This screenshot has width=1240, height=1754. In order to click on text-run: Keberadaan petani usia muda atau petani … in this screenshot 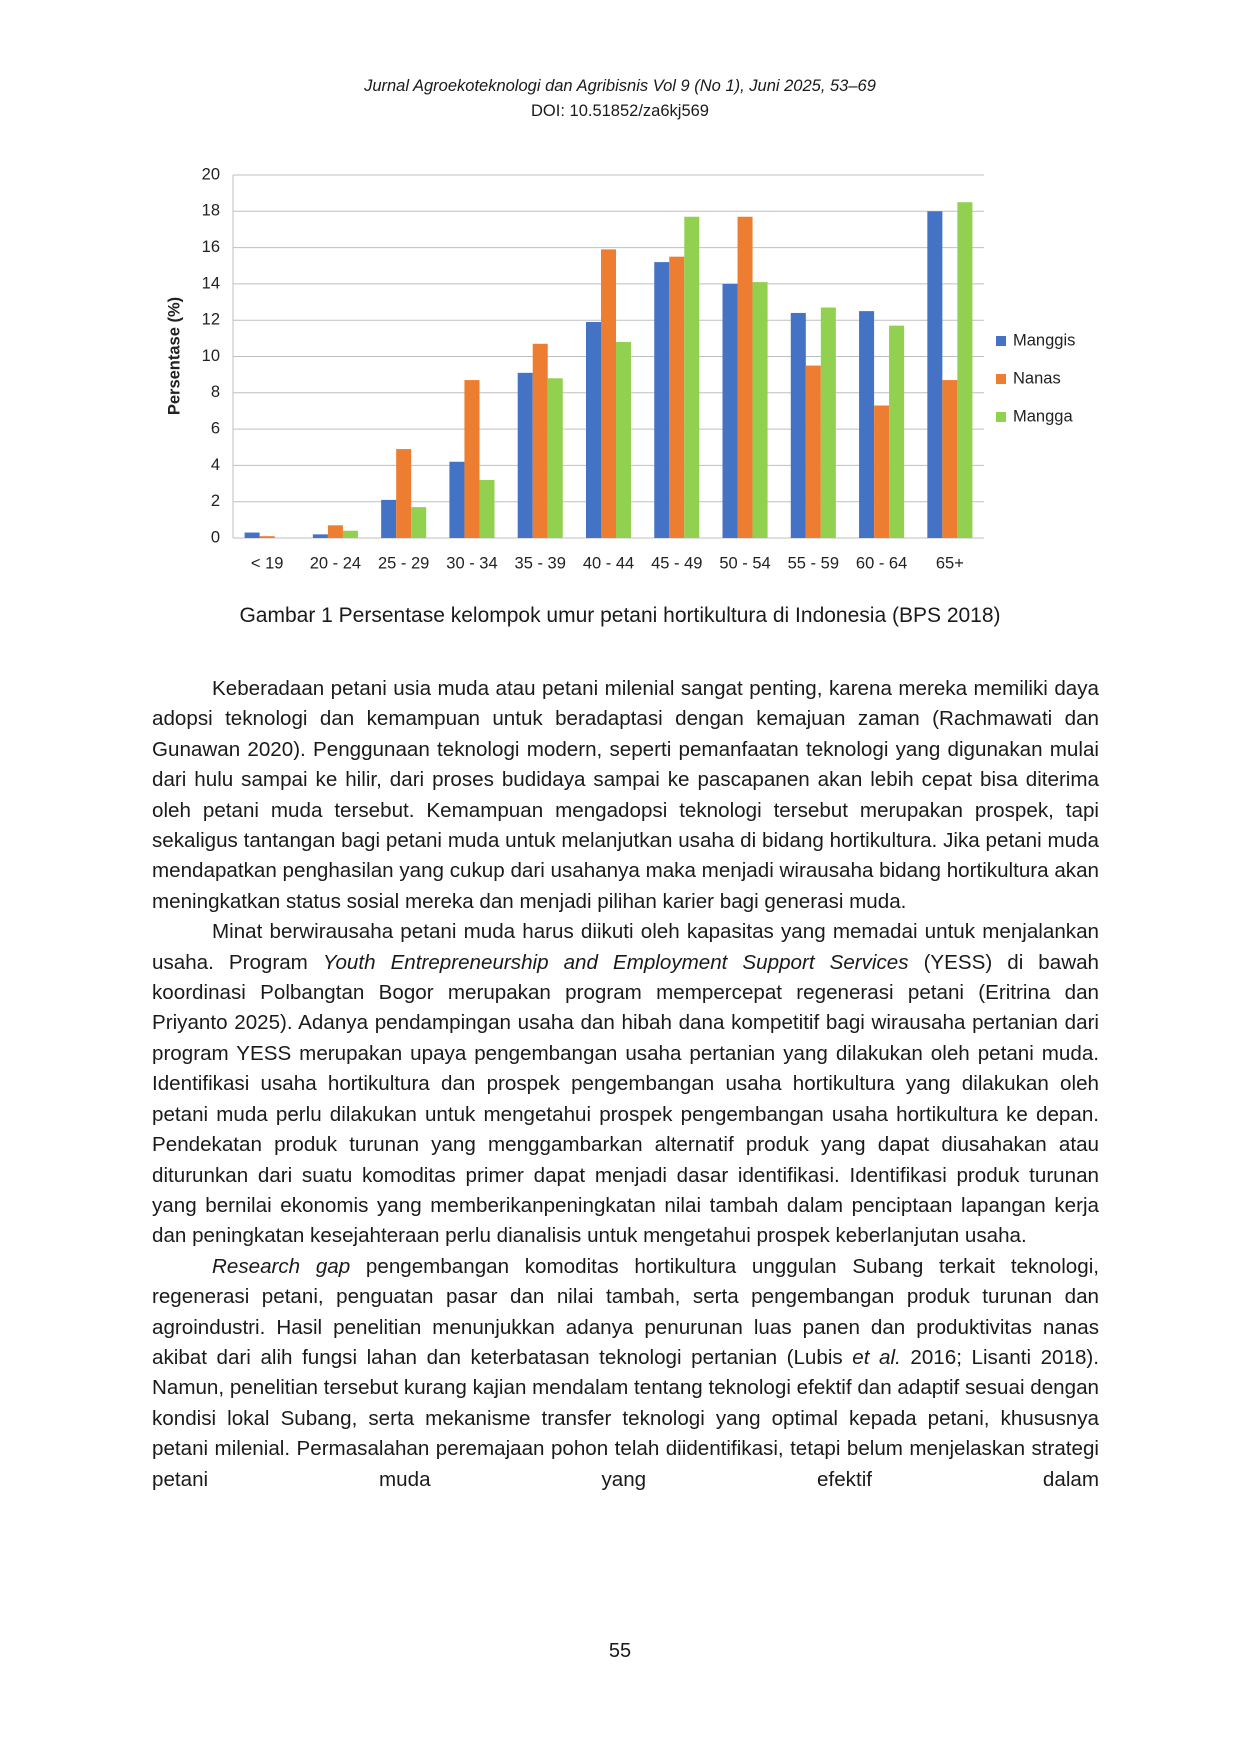, I will do `click(625, 795)`.